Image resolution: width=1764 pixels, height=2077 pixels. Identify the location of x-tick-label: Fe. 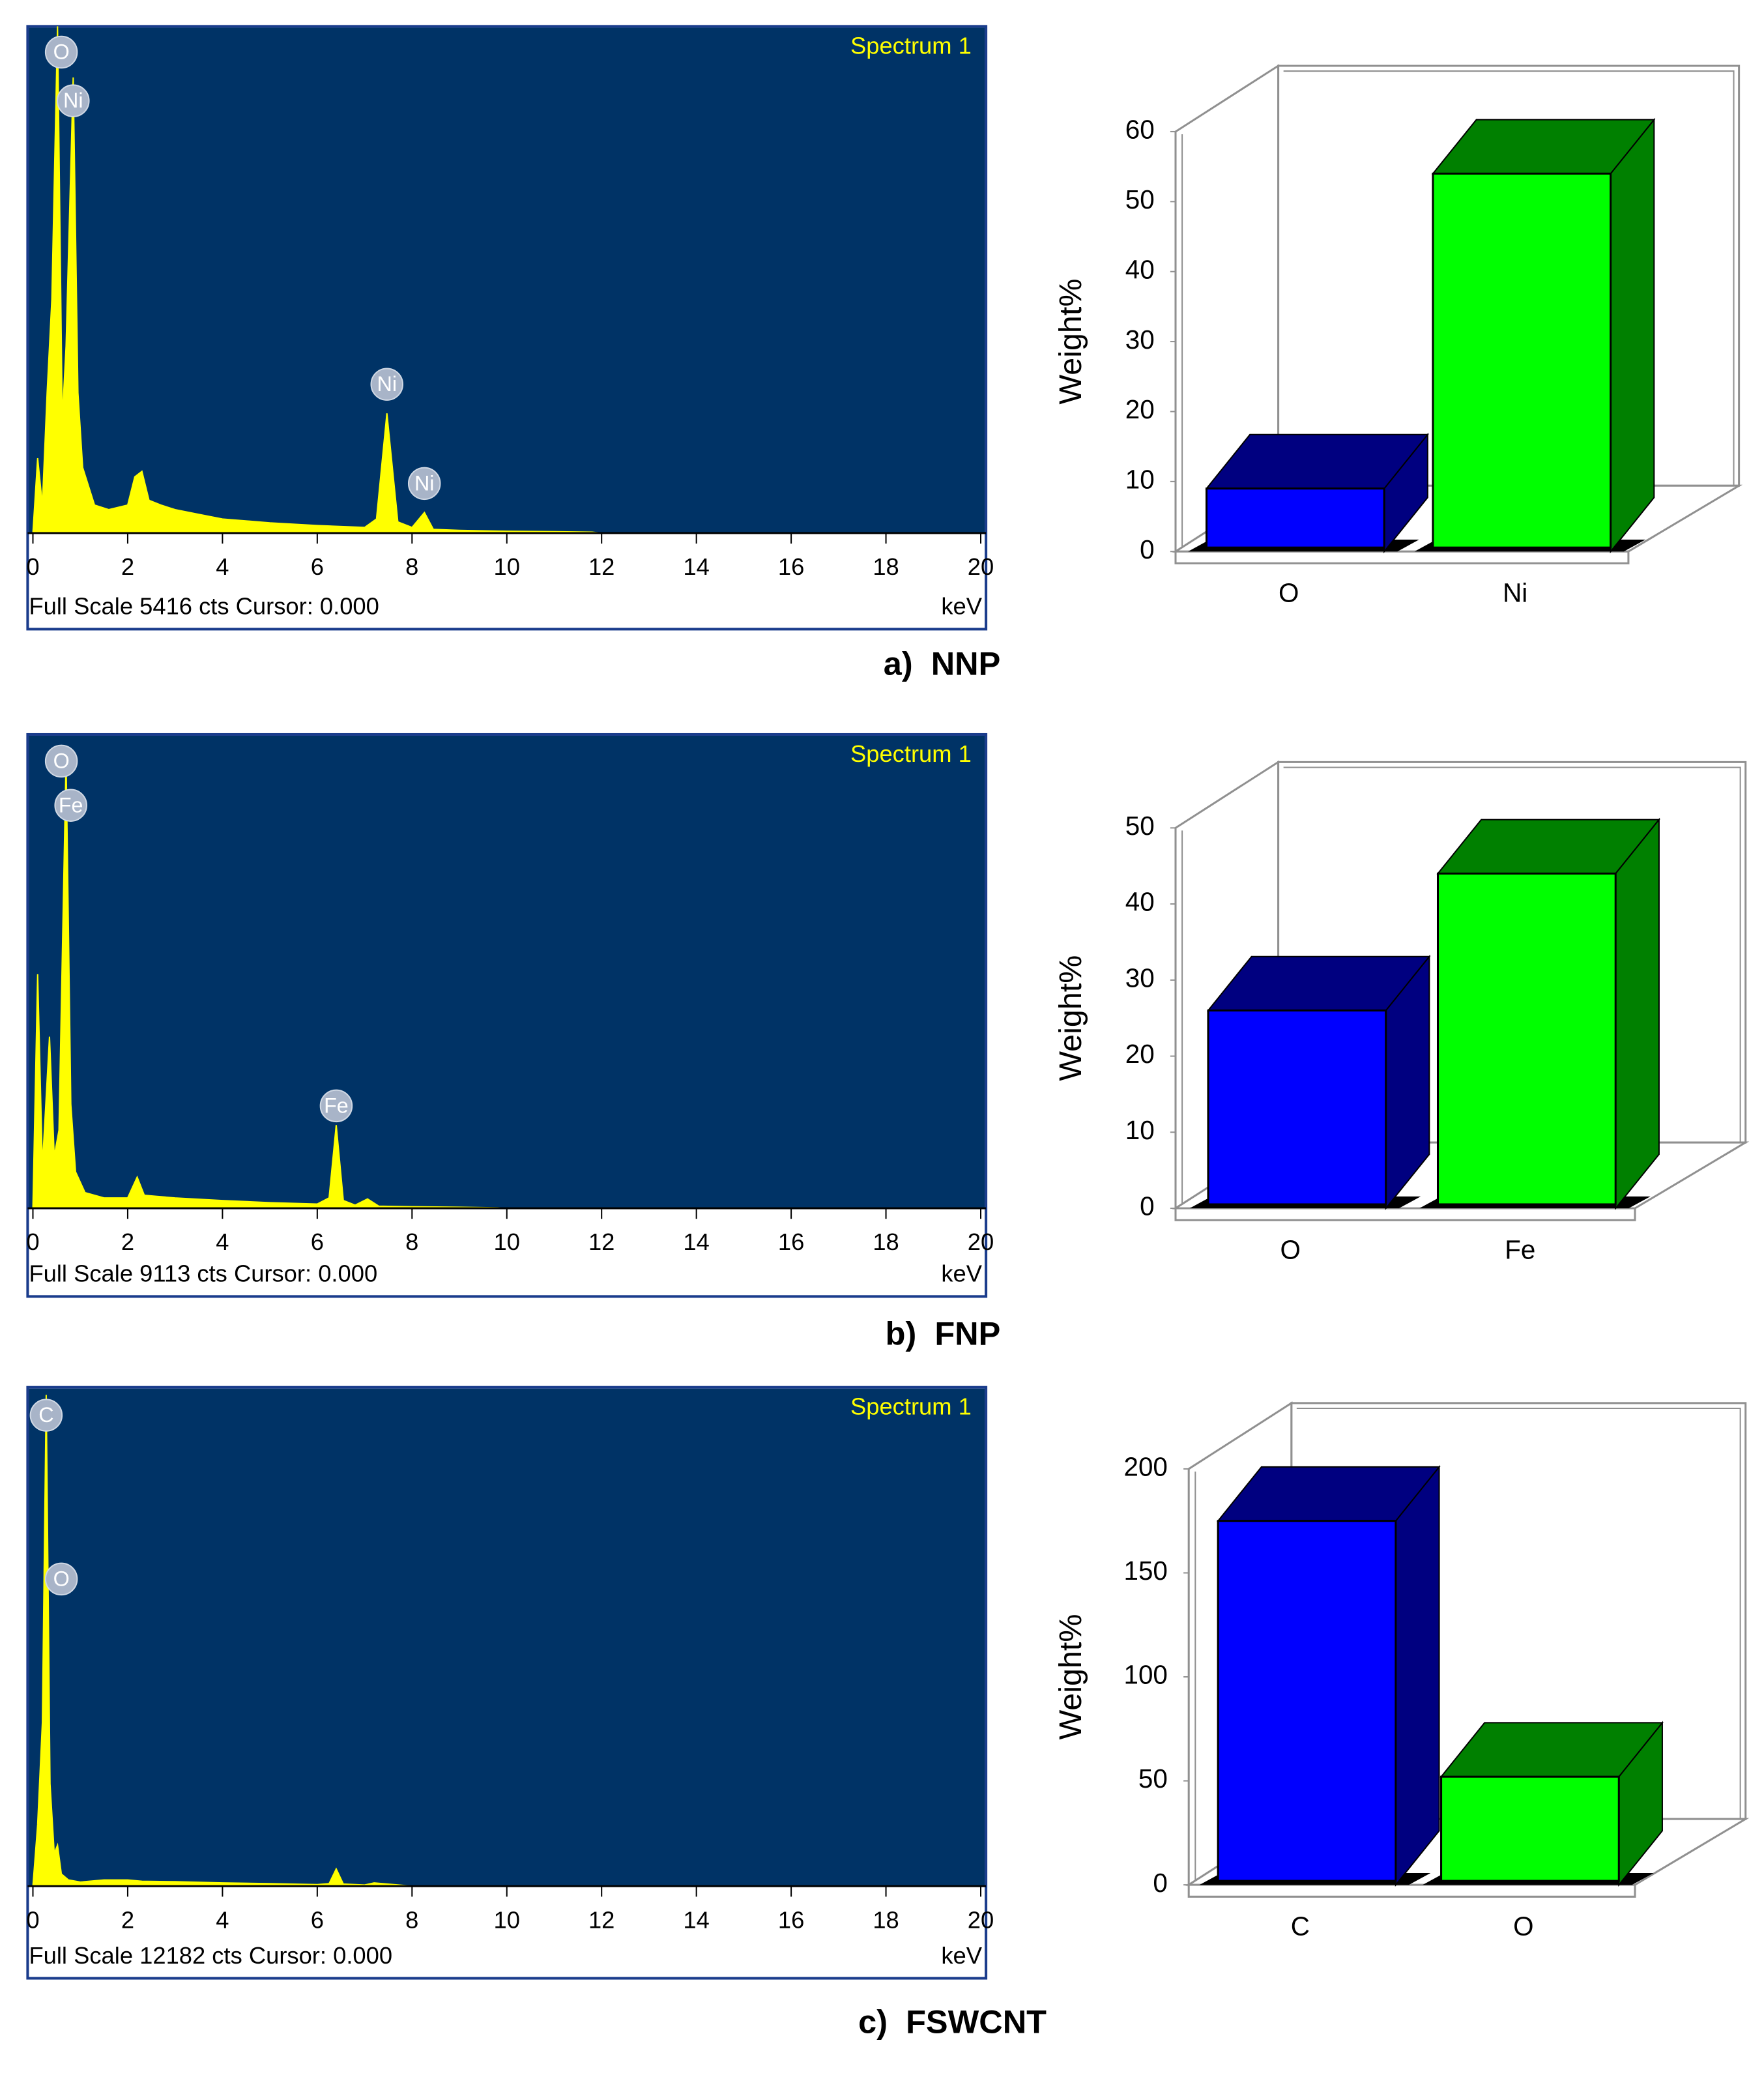
(1520, 1249).